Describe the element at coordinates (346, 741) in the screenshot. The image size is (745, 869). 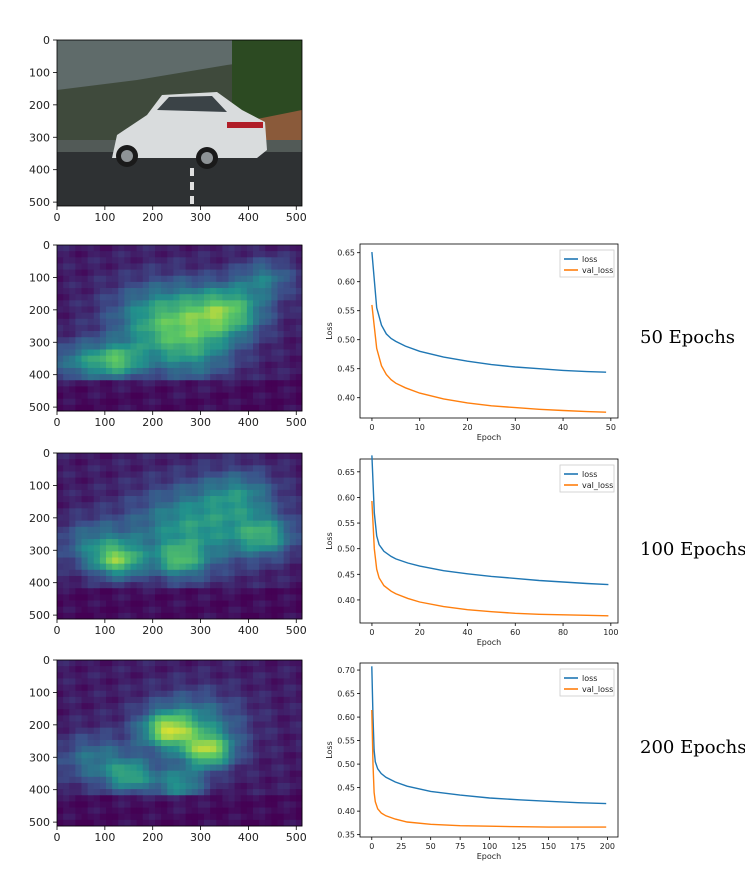
I see `y-tick-label: 0.55` at that location.